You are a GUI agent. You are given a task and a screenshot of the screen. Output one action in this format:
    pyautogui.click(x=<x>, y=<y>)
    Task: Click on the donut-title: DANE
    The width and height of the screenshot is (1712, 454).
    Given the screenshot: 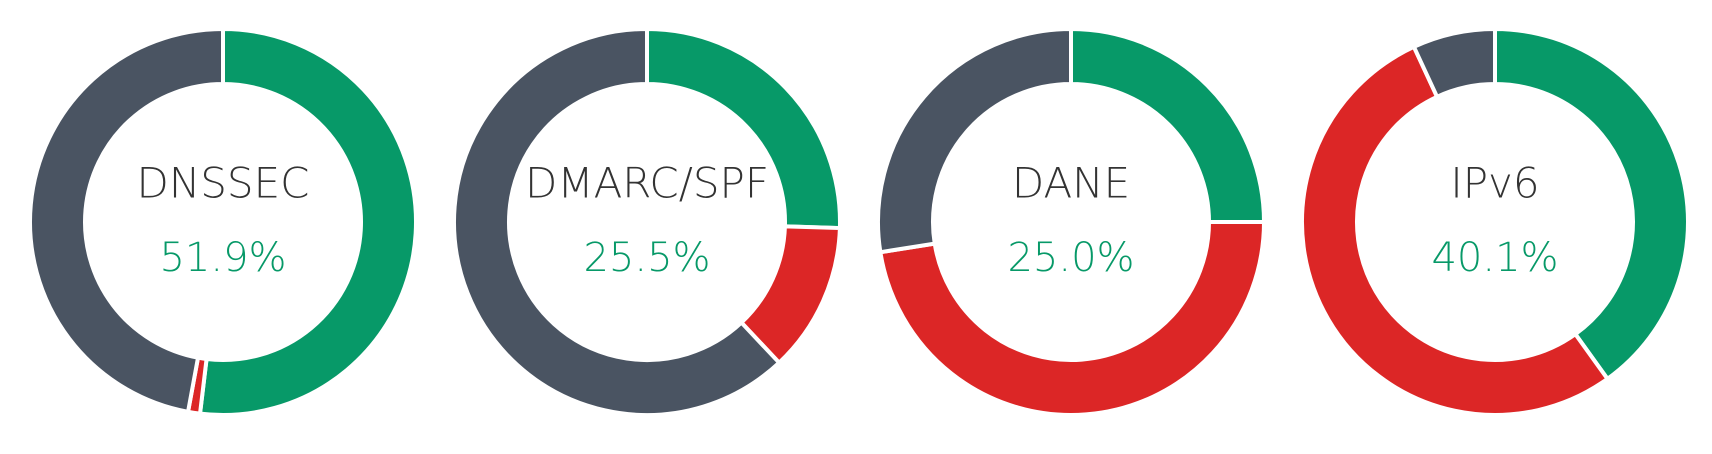 What is the action you would take?
    pyautogui.click(x=1071, y=183)
    